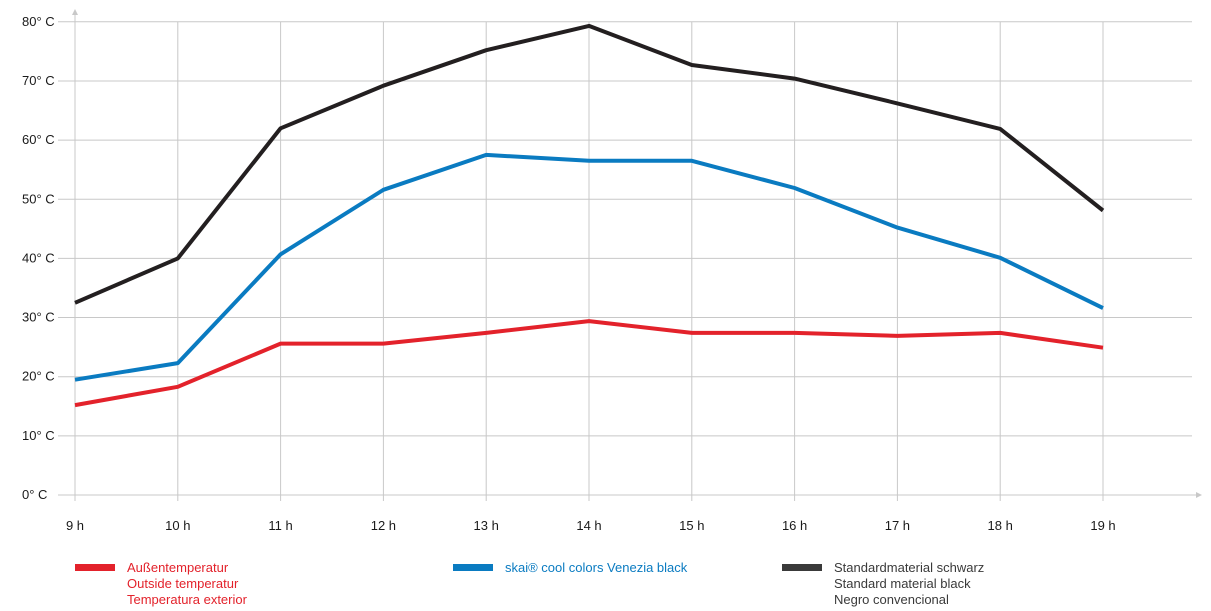  What do you see at coordinates (1102, 525) in the screenshot?
I see `x-tick-label: 19 h` at bounding box center [1102, 525].